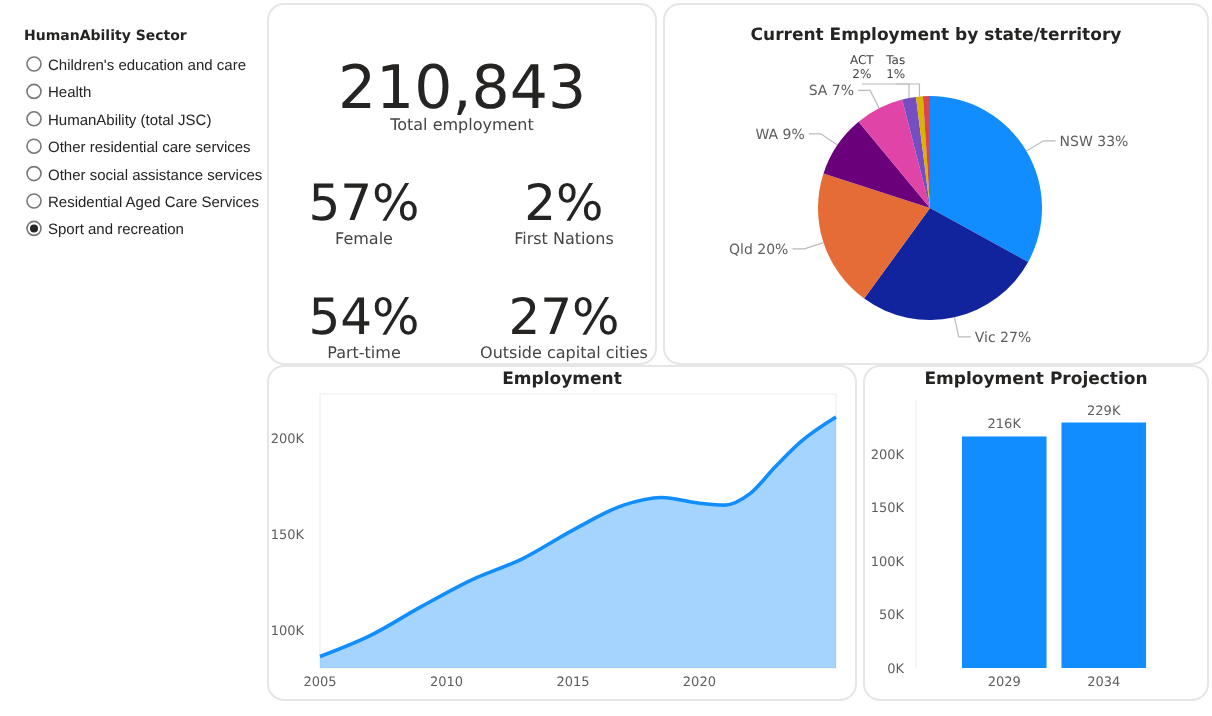 Image resolution: width=1212 pixels, height=716 pixels. Describe the element at coordinates (936, 36) in the screenshot. I see `chart-title: Current Employment by state/territory` at that location.